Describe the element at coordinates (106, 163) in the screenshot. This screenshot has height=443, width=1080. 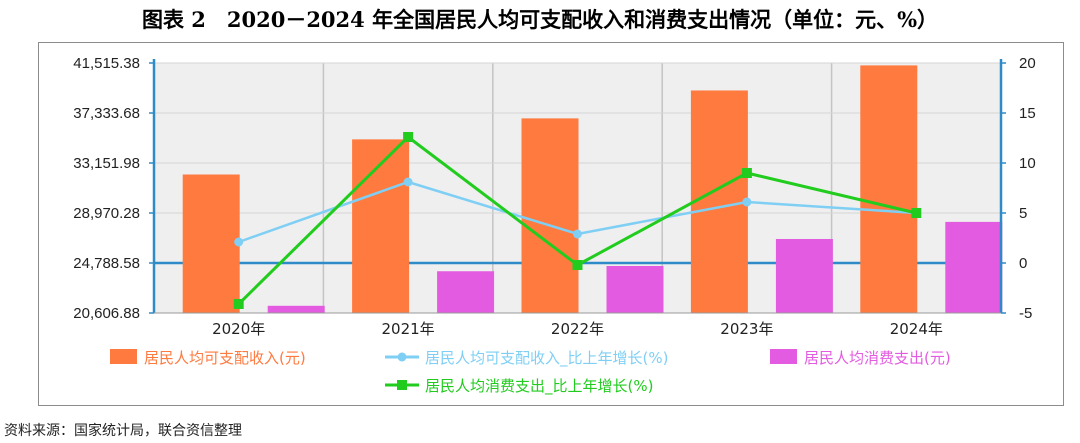
I see `left-tick-label: 33,151.98` at that location.